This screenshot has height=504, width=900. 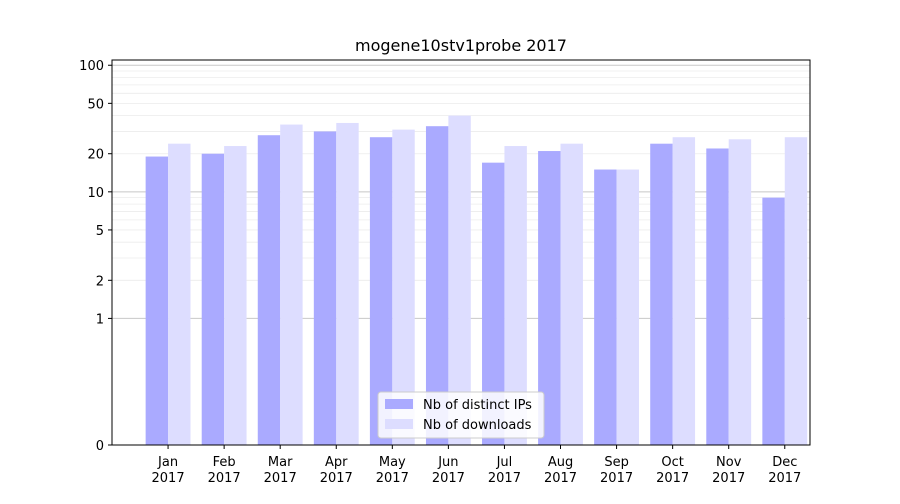 What do you see at coordinates (100, 446) in the screenshot?
I see `y-tick-label: 0` at bounding box center [100, 446].